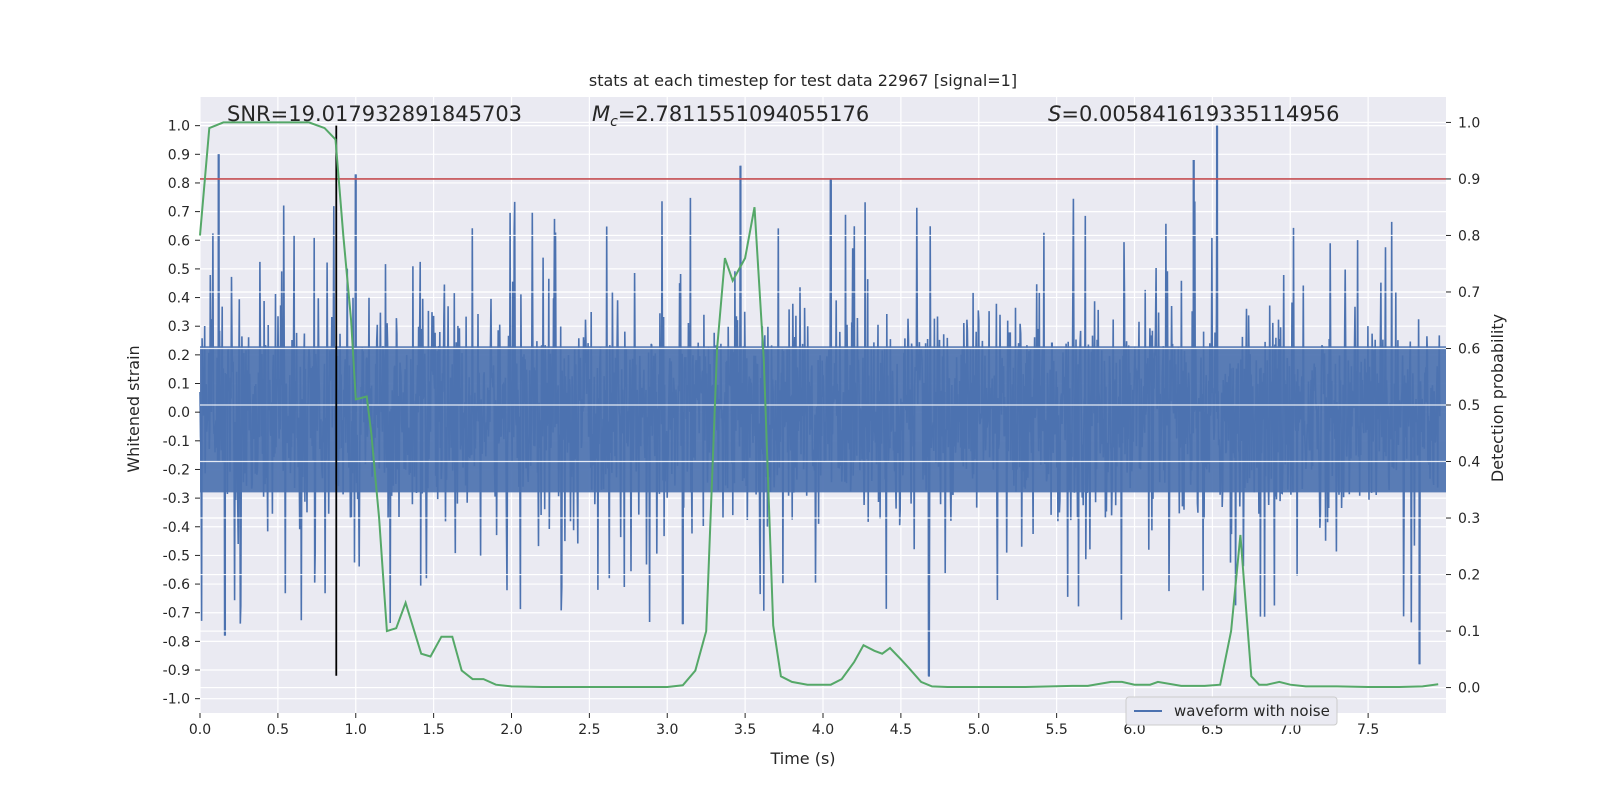 The image size is (1600, 800). What do you see at coordinates (1469, 180) in the screenshot?
I see `y-right-tick-label: 0.9` at bounding box center [1469, 180].